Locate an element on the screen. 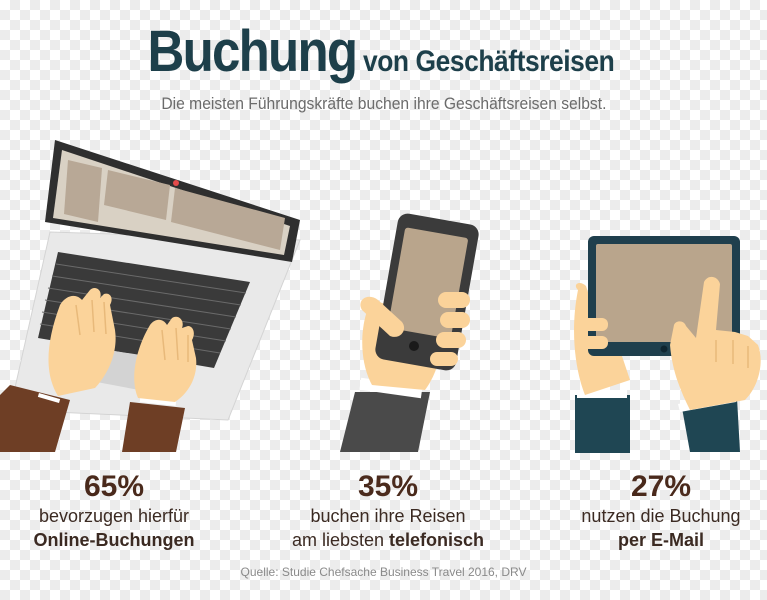  stat-line2: per E-Mail is located at coordinates (654, 540).